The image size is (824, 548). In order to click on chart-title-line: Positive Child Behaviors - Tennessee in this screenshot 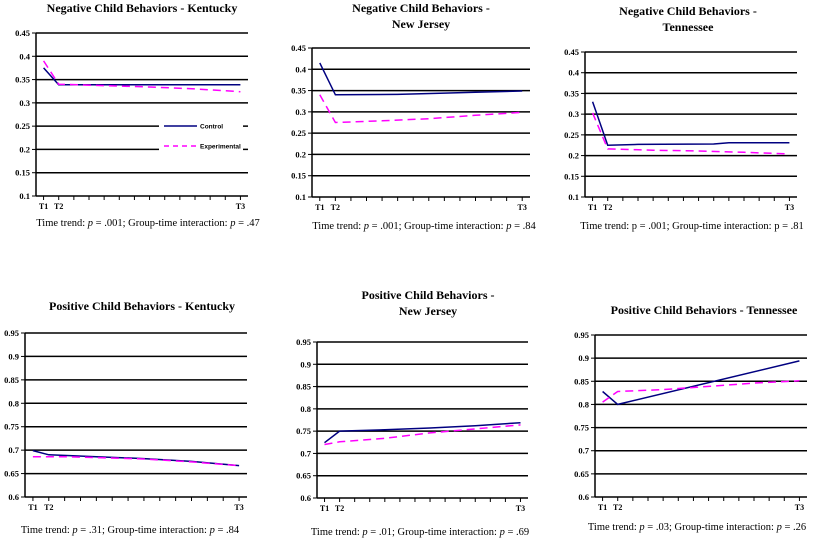, I will do `click(704, 310)`.